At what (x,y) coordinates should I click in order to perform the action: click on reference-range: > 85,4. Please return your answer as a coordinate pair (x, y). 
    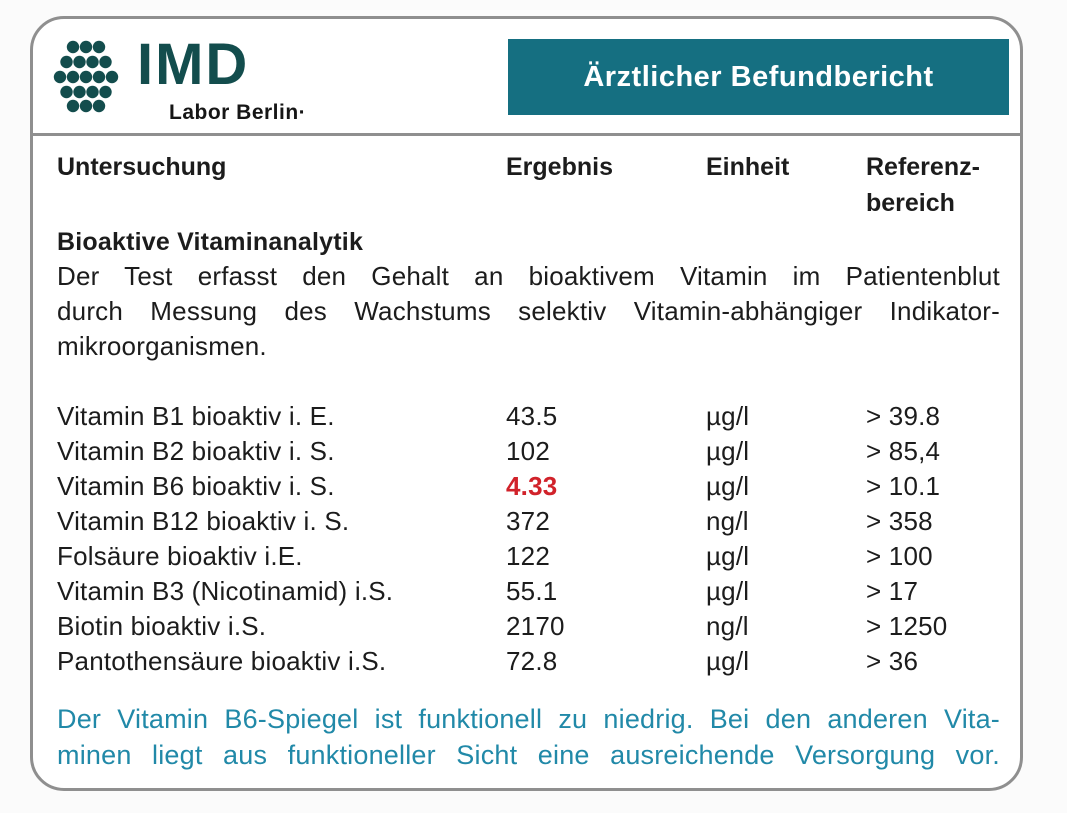
    Looking at the image, I should click on (903, 451).